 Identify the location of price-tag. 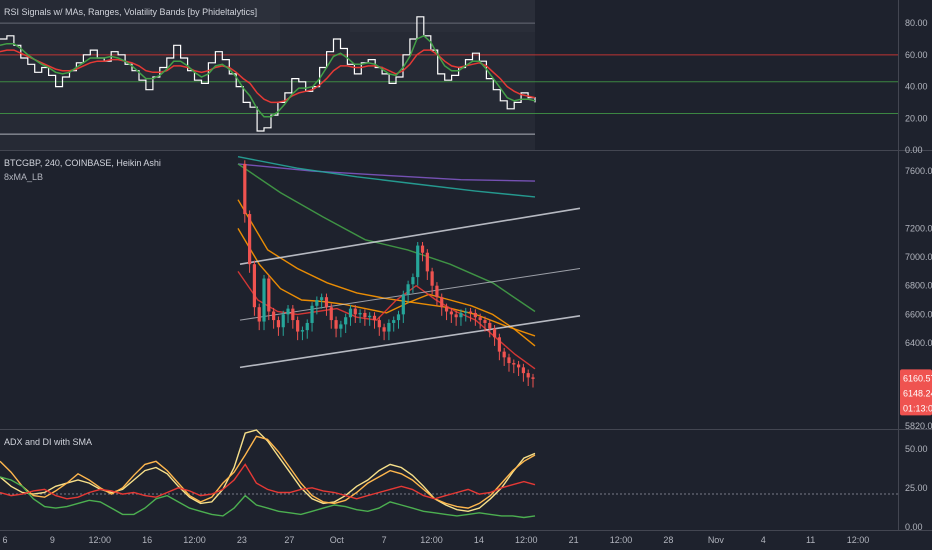
(916, 392).